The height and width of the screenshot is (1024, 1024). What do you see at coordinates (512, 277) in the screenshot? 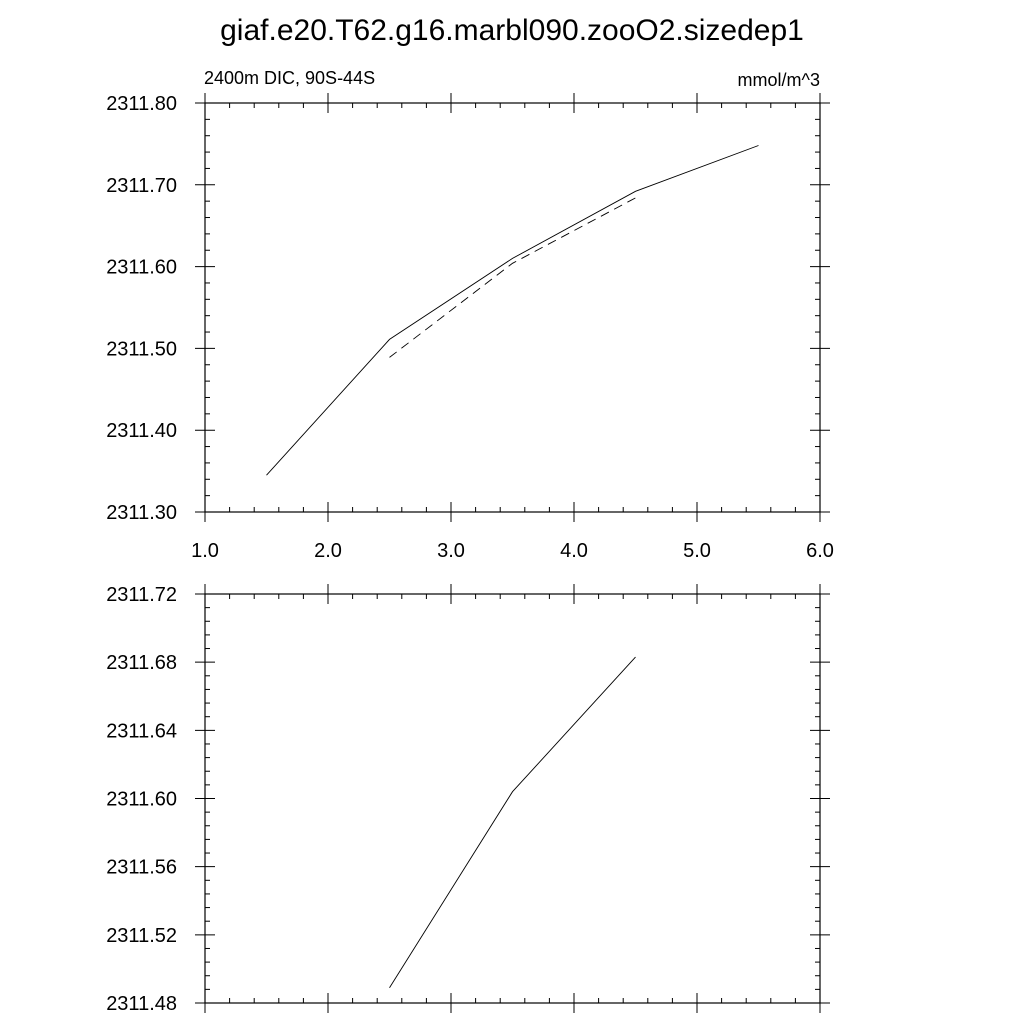
I see `series-line-dashed` at bounding box center [512, 277].